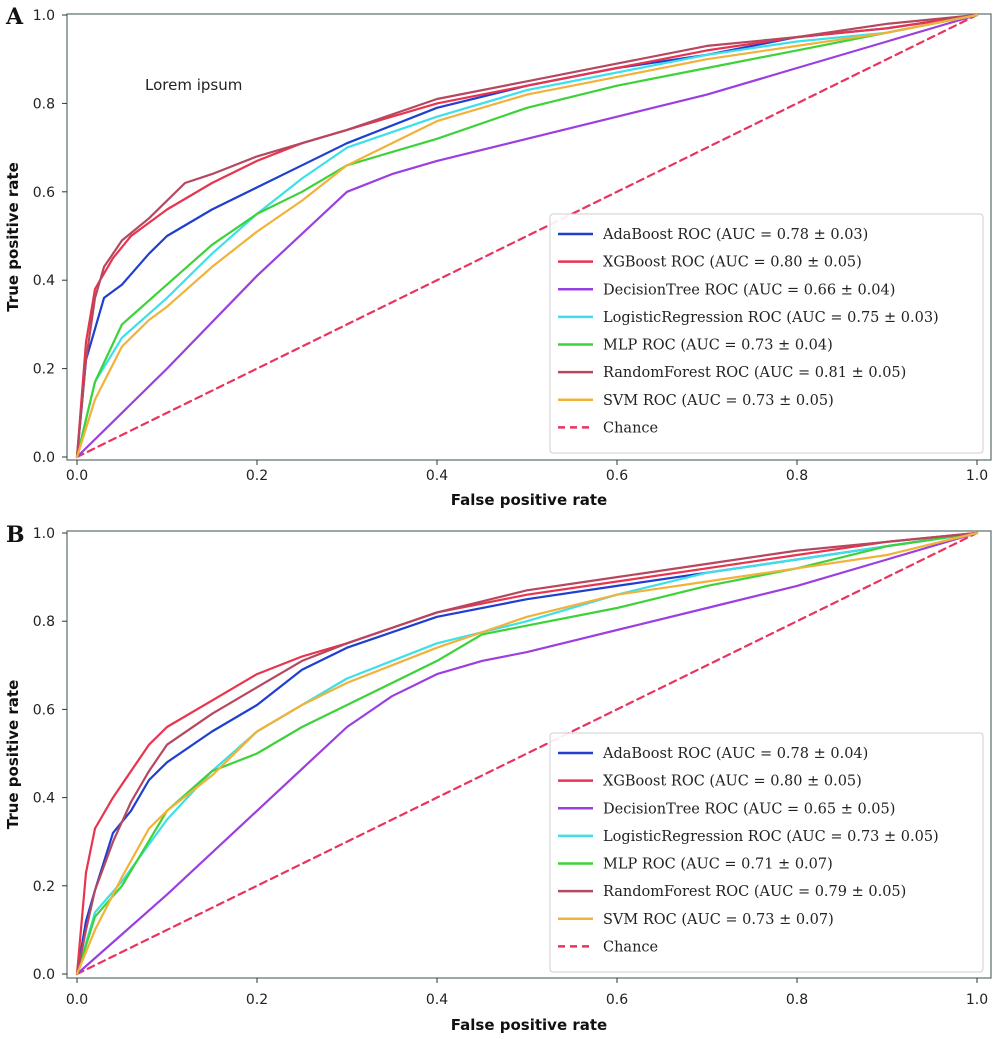 Image resolution: width=1000 pixels, height=1039 pixels. Describe the element at coordinates (749, 809) in the screenshot. I see `legend-entry-label: DecisionTree ROC (AUC = 0.65 ± 0.05)` at that location.